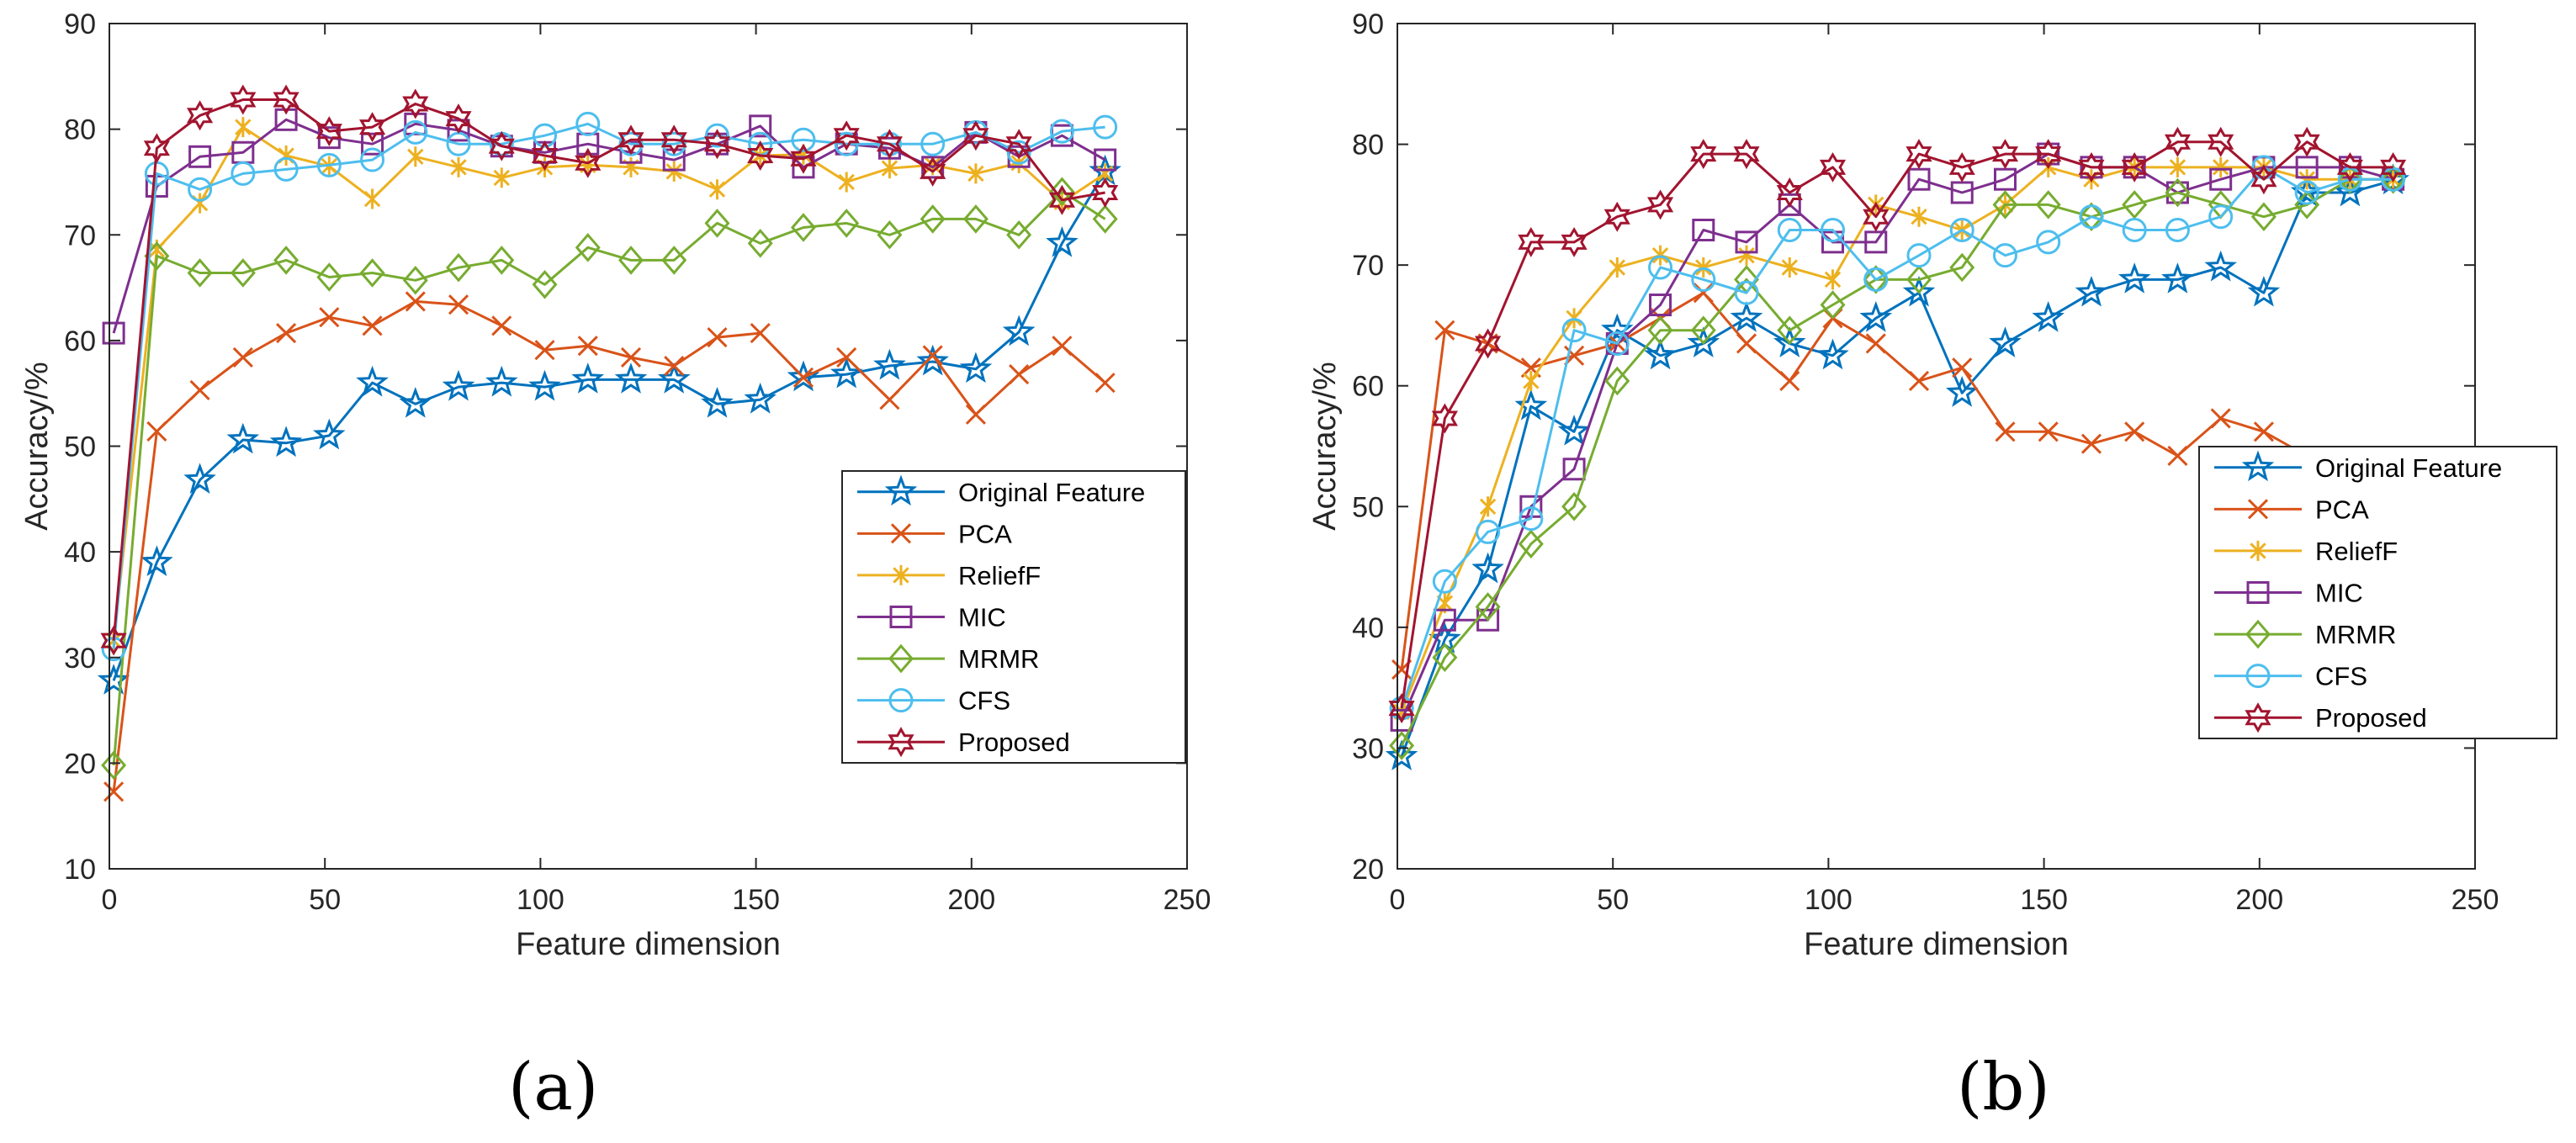 The width and height of the screenshot is (2576, 1143). What do you see at coordinates (648, 945) in the screenshot?
I see `x-axis-label: Feature dimension` at bounding box center [648, 945].